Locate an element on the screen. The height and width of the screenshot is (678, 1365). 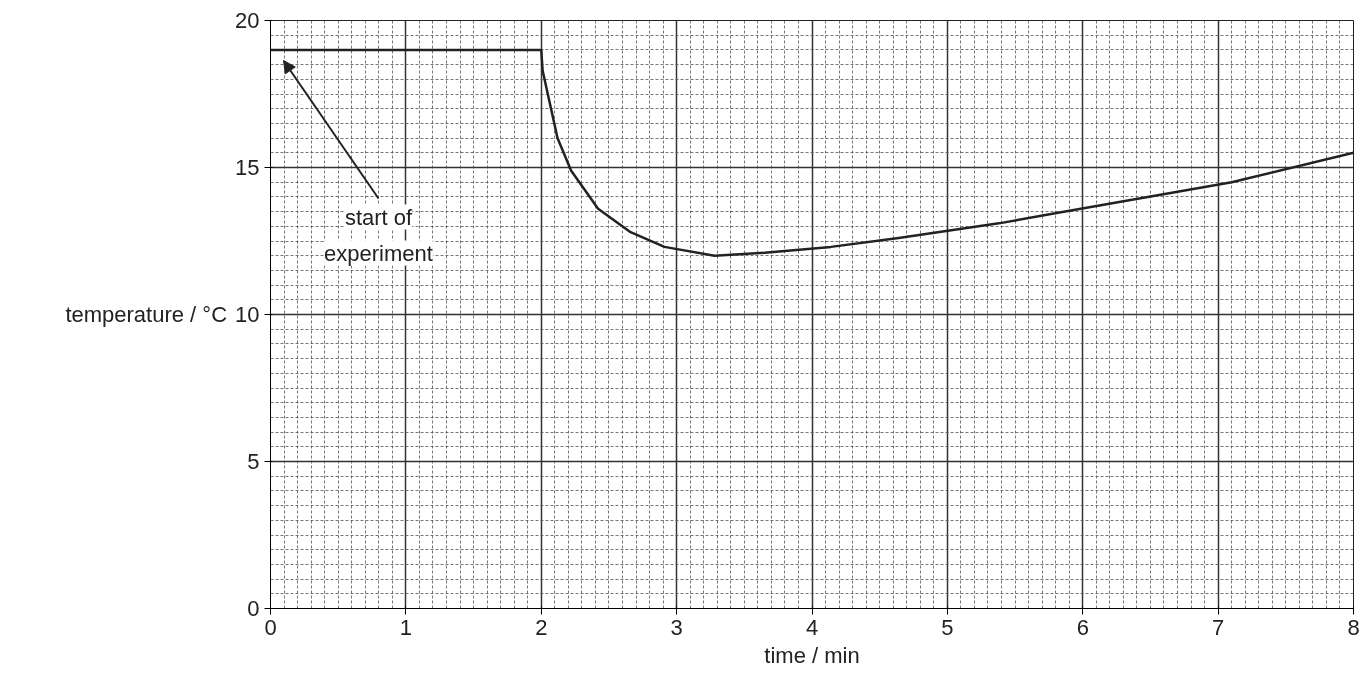
x-tick-label: 3 is located at coordinates (676, 627).